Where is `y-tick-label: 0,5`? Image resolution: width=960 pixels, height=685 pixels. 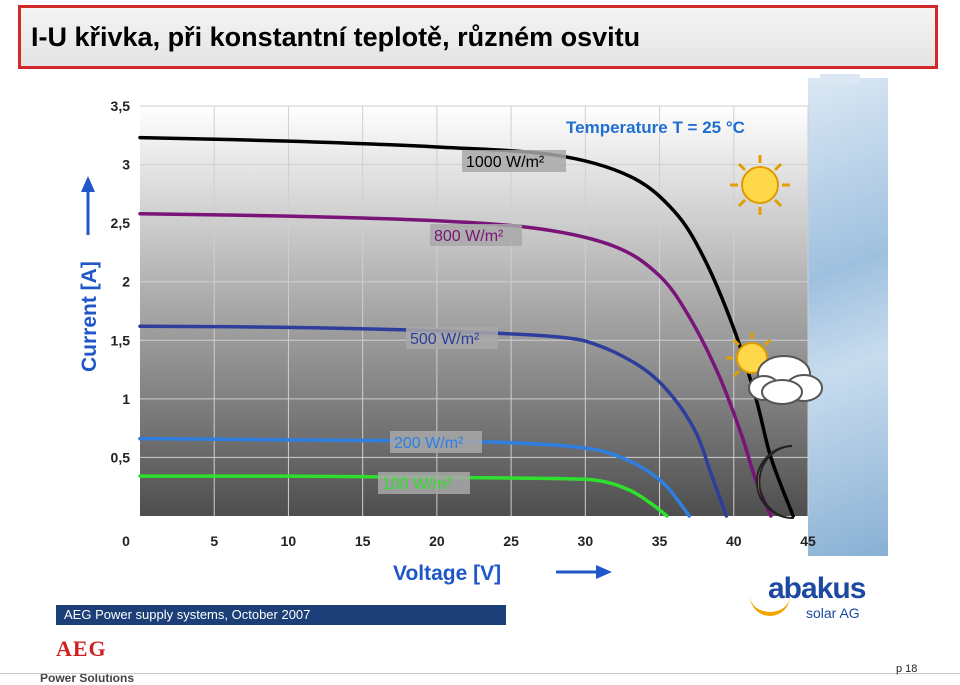 y-tick-label: 0,5 is located at coordinates (121, 457).